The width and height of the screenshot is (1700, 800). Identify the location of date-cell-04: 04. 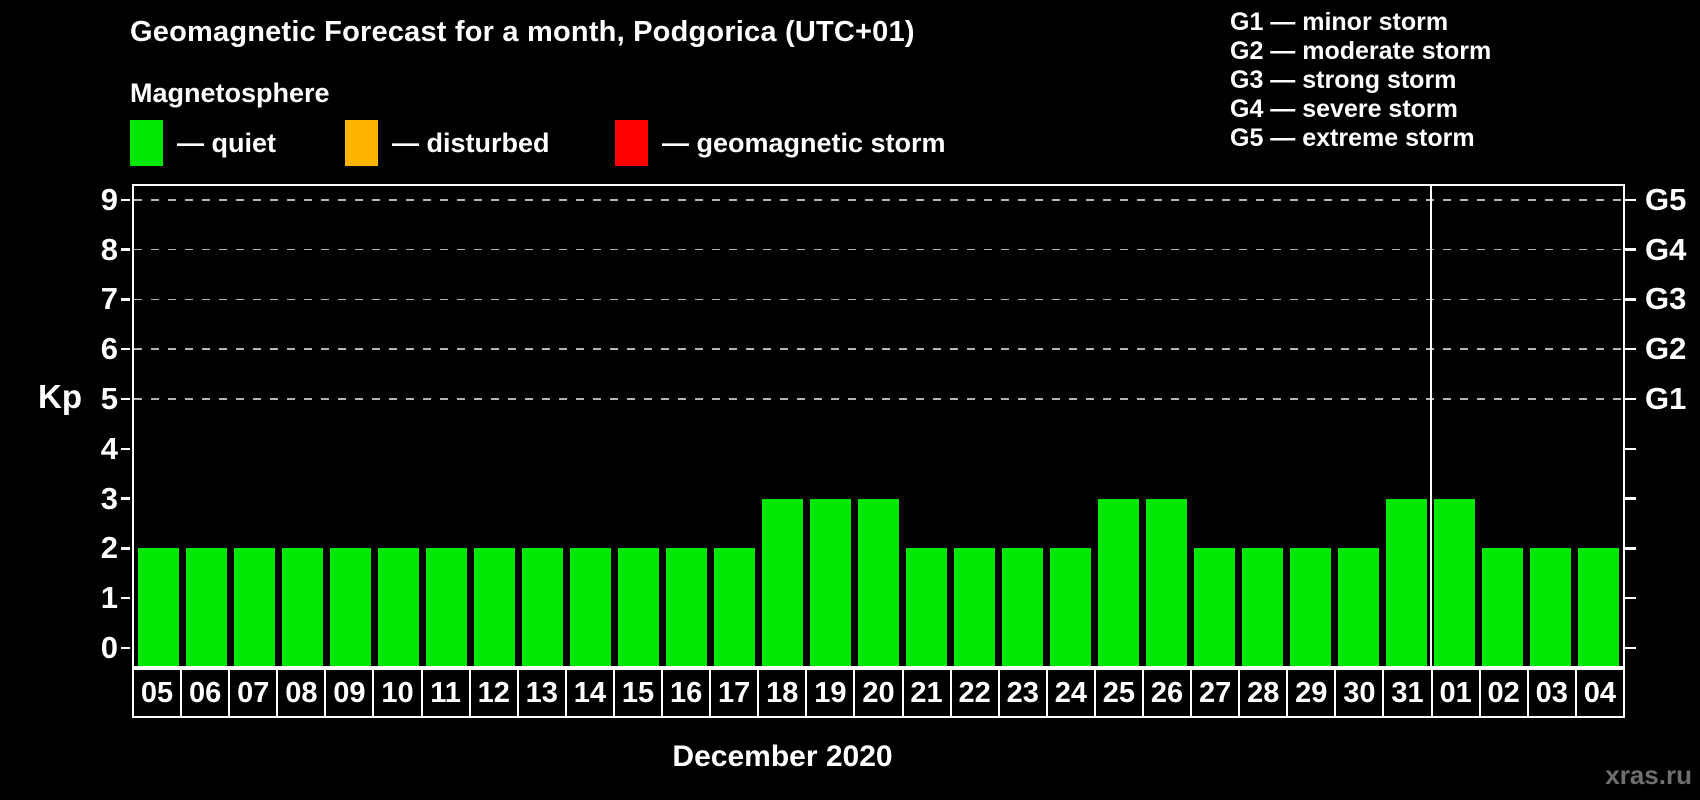
(1599, 692).